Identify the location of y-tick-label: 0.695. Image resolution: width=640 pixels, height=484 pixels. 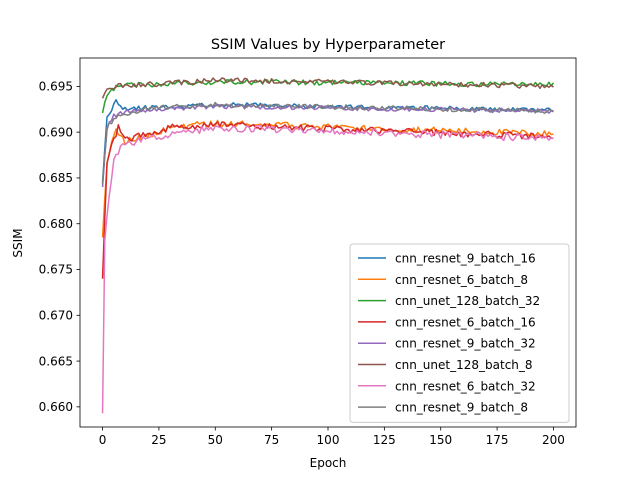
(56, 87).